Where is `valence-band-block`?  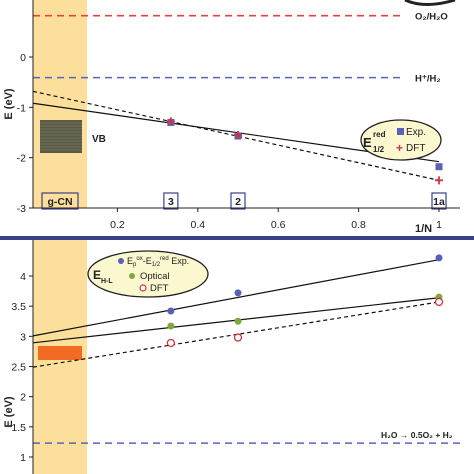 valence-band-block is located at coordinates (61, 136).